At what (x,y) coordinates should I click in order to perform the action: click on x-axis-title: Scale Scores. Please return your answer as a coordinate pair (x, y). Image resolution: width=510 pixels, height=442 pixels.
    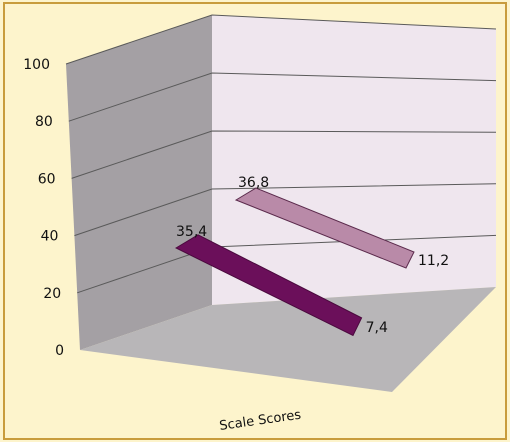
    Looking at the image, I should click on (260, 421).